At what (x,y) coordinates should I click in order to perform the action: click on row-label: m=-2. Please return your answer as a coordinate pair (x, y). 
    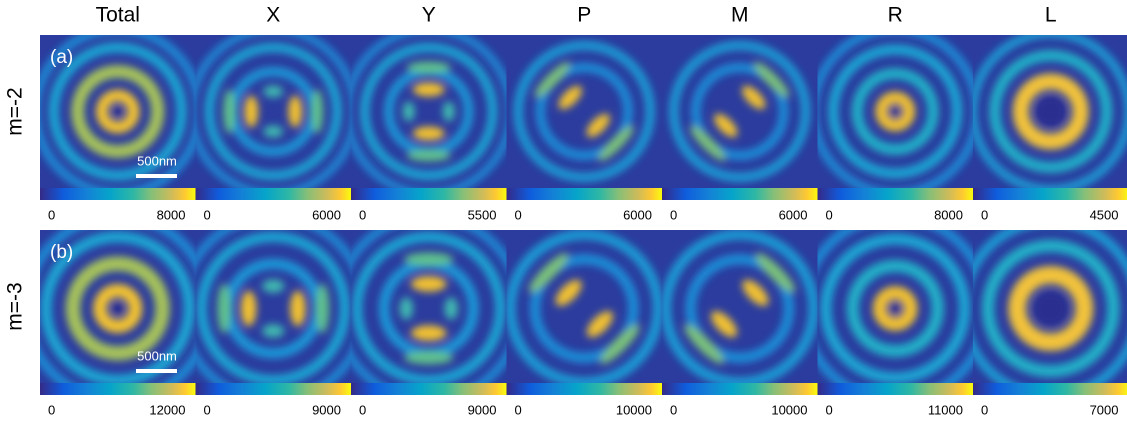
    Looking at the image, I should click on (15, 111).